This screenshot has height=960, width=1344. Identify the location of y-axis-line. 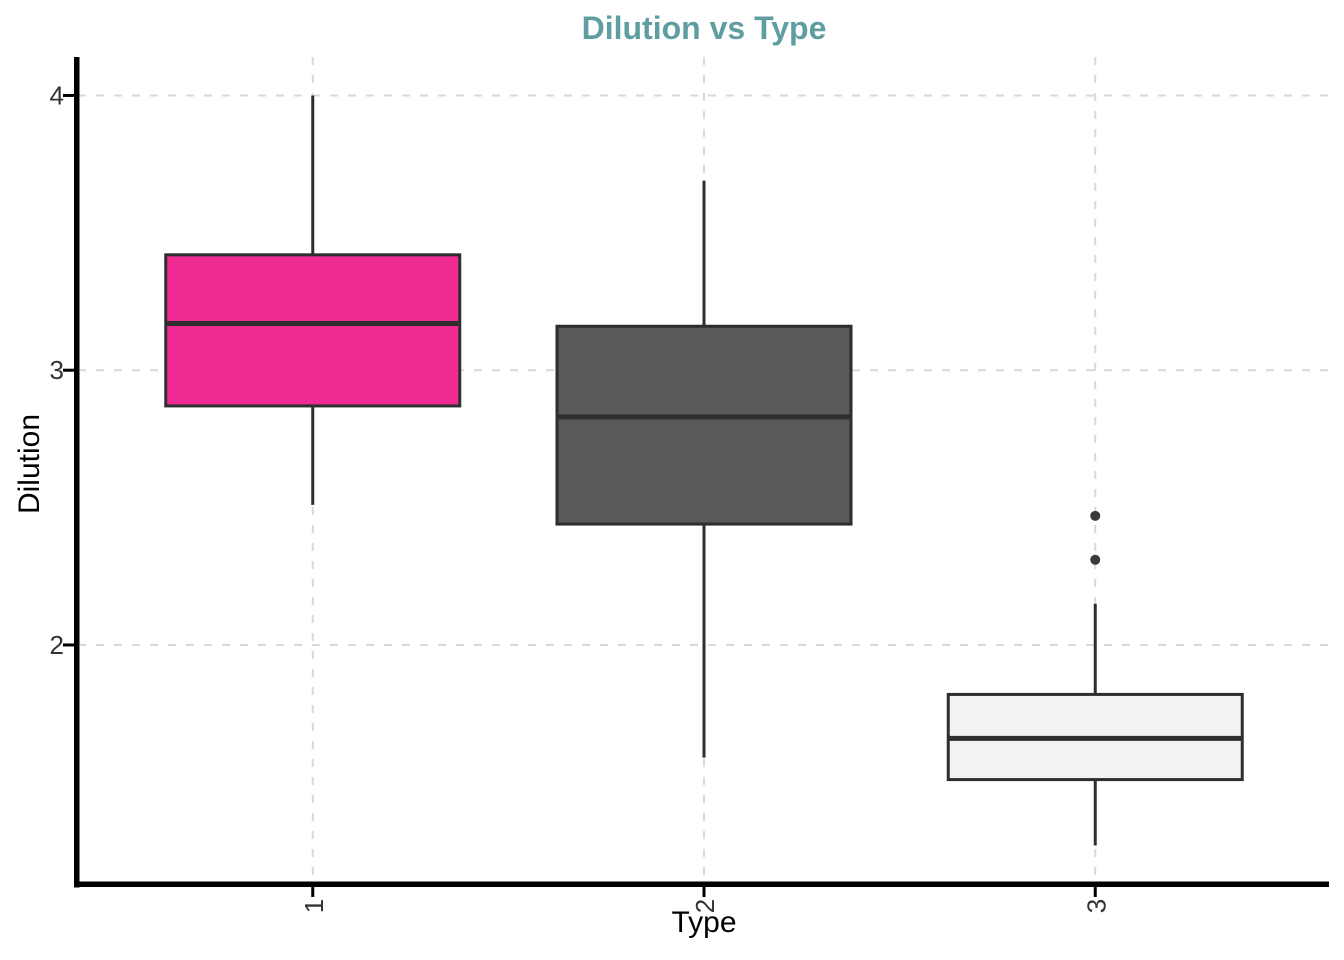
(77, 472).